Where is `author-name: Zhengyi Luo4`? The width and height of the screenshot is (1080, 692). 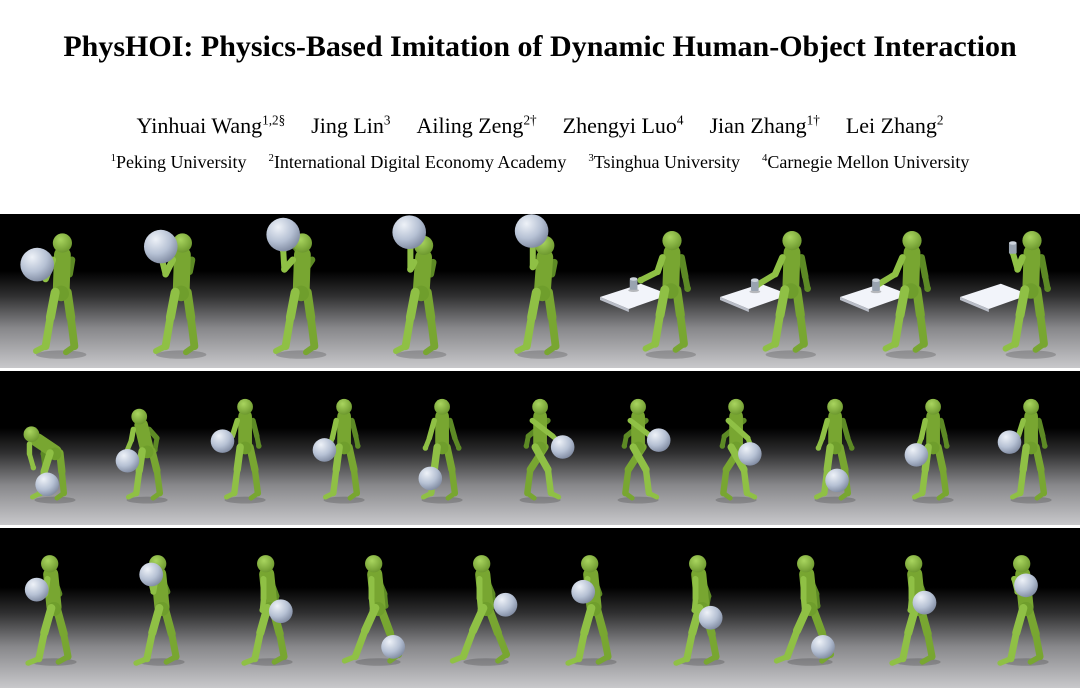
author-name: Zhengyi Luo4 is located at coordinates (623, 125).